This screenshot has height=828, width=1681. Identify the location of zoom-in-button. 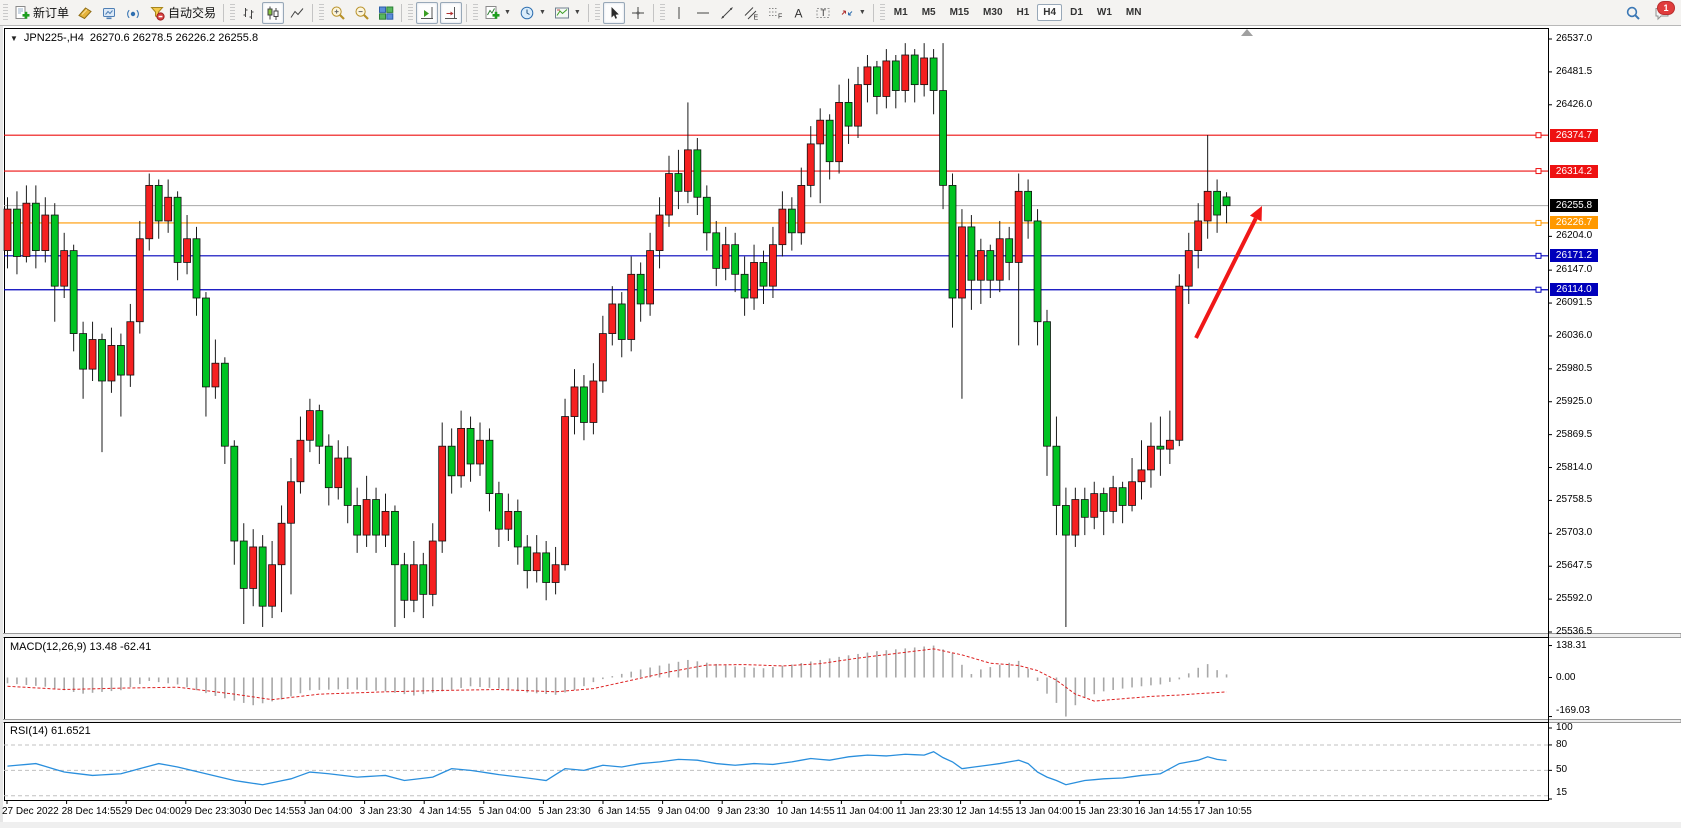
(338, 13).